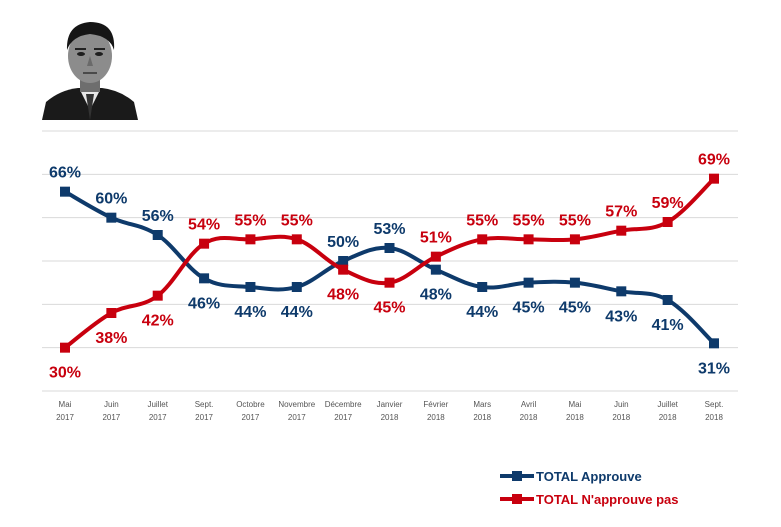 This screenshot has height=527, width=781. What do you see at coordinates (589, 476) in the screenshot?
I see `legend-label-approve: TOTAL Approuve` at bounding box center [589, 476].